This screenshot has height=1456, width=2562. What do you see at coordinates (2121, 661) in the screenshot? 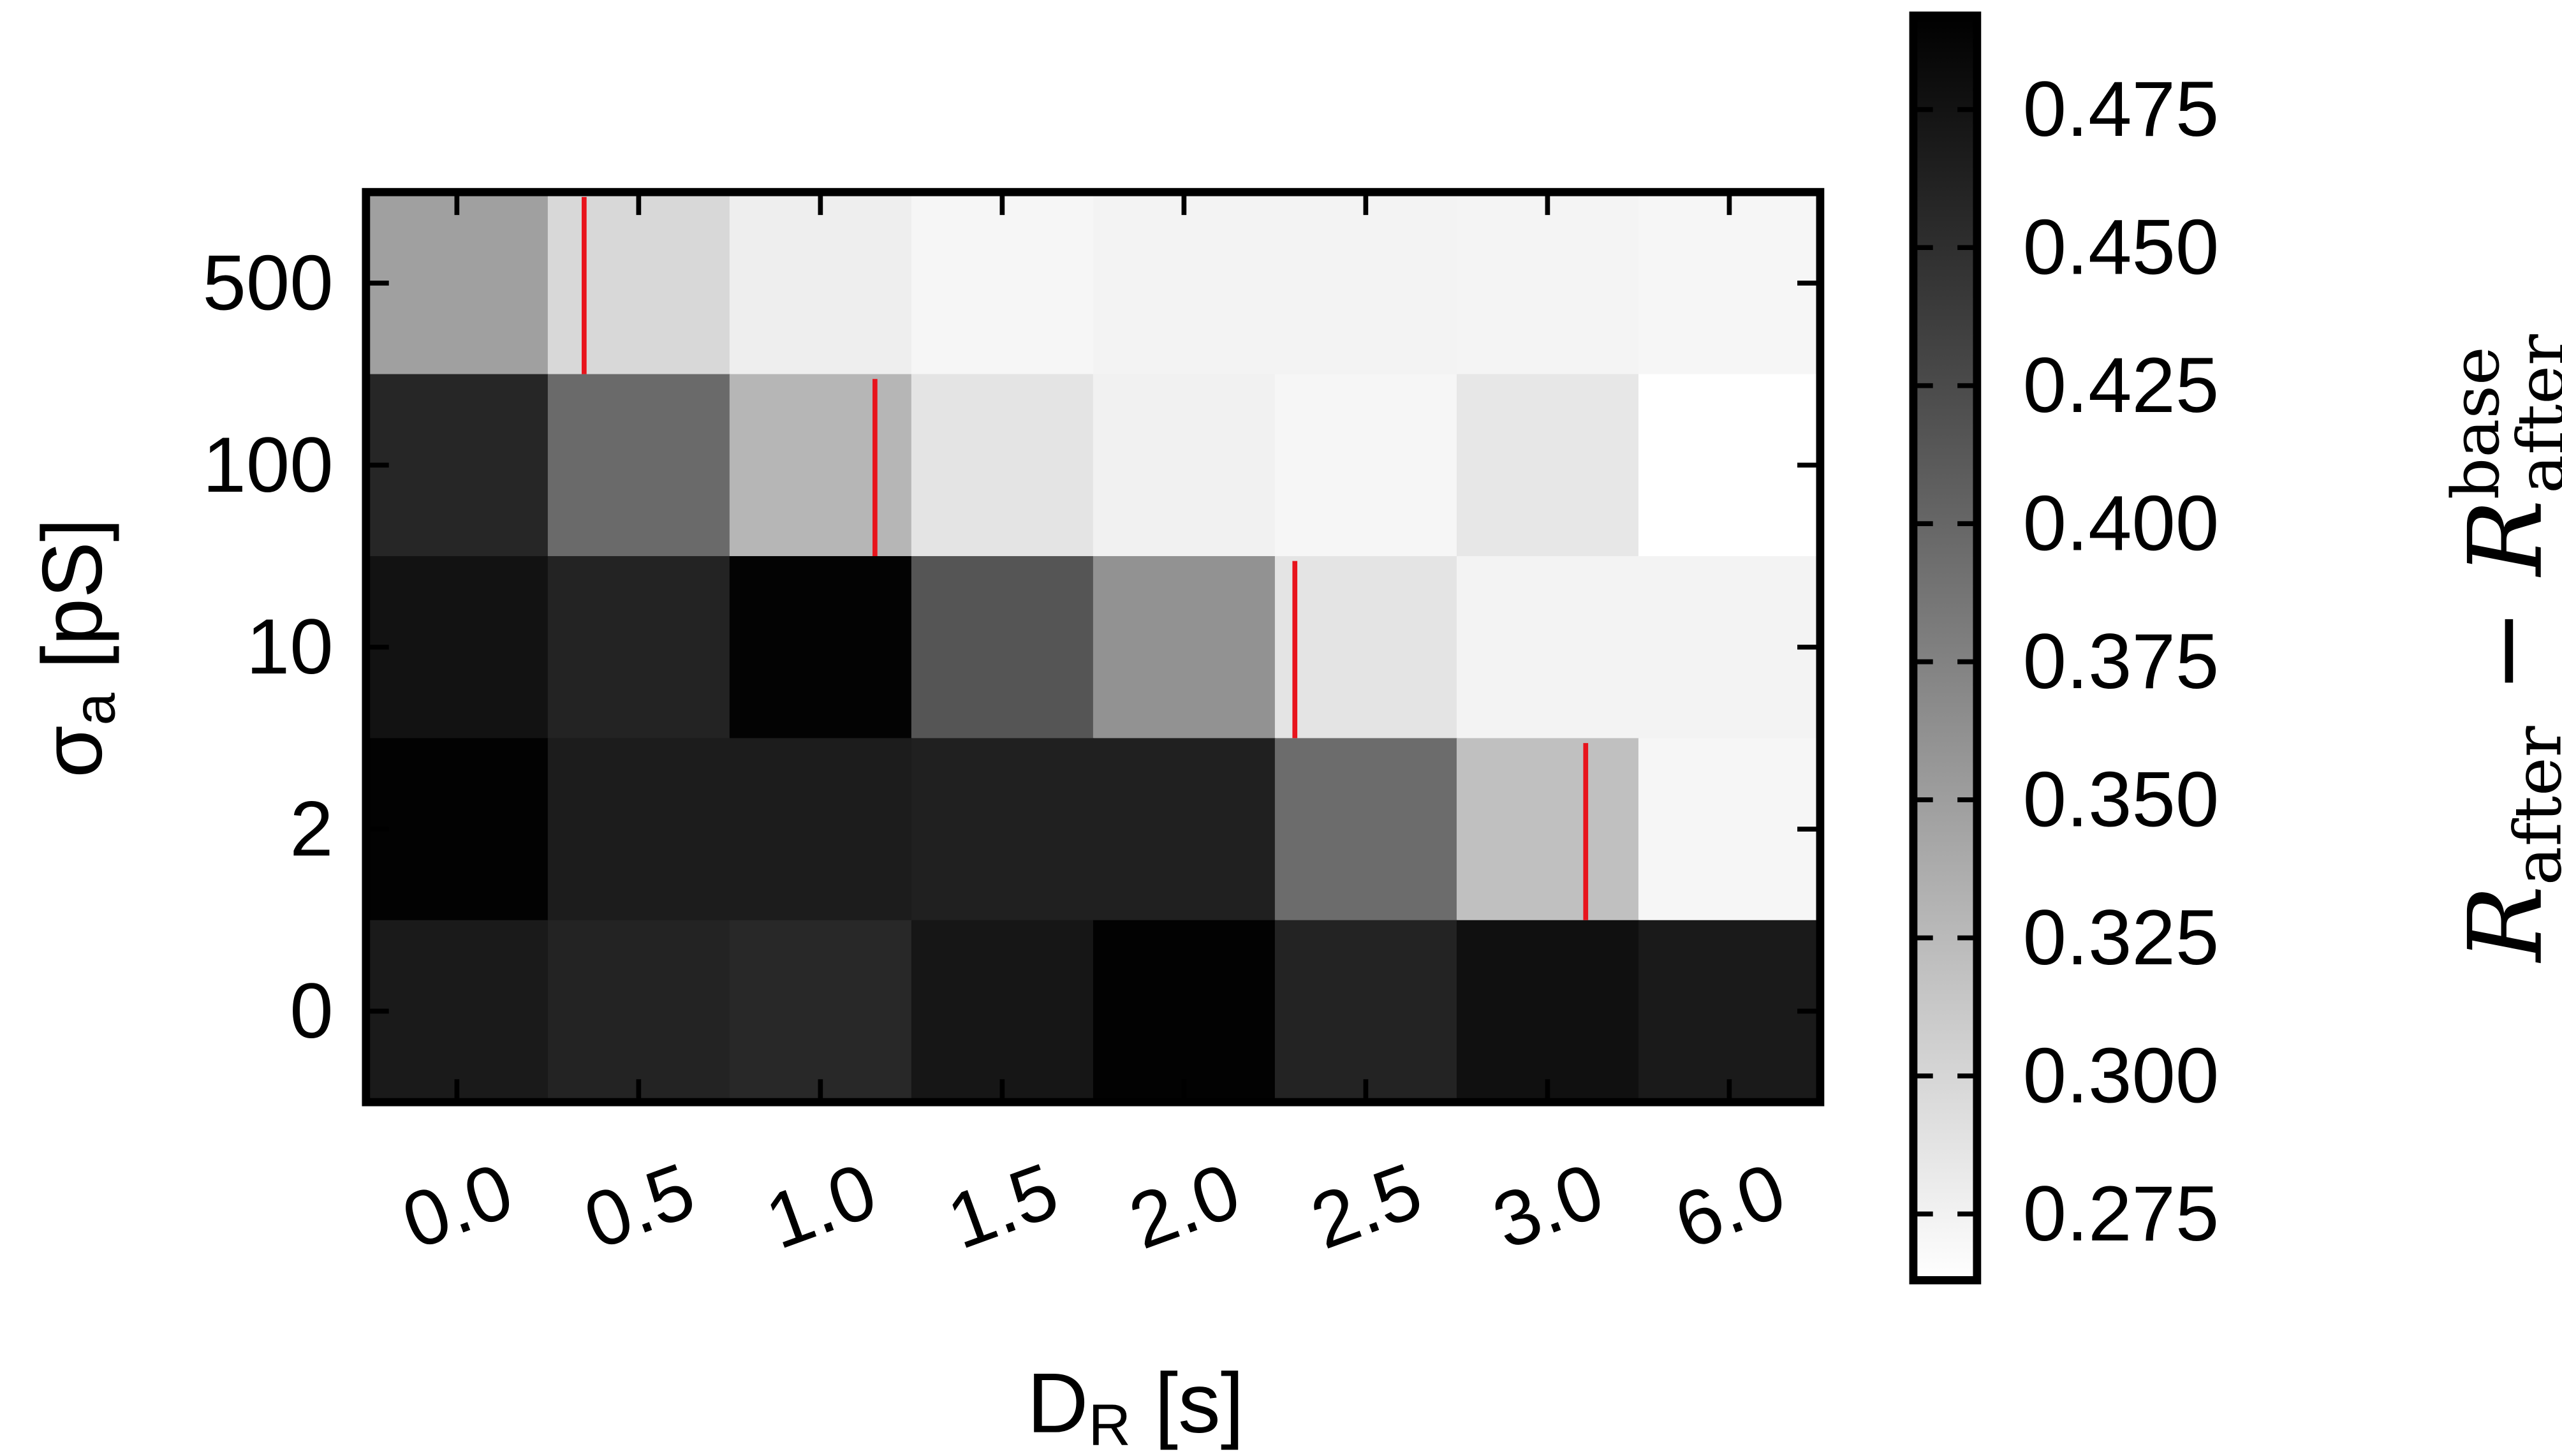
I see `colorbar-tick-label: 0.375` at bounding box center [2121, 661].